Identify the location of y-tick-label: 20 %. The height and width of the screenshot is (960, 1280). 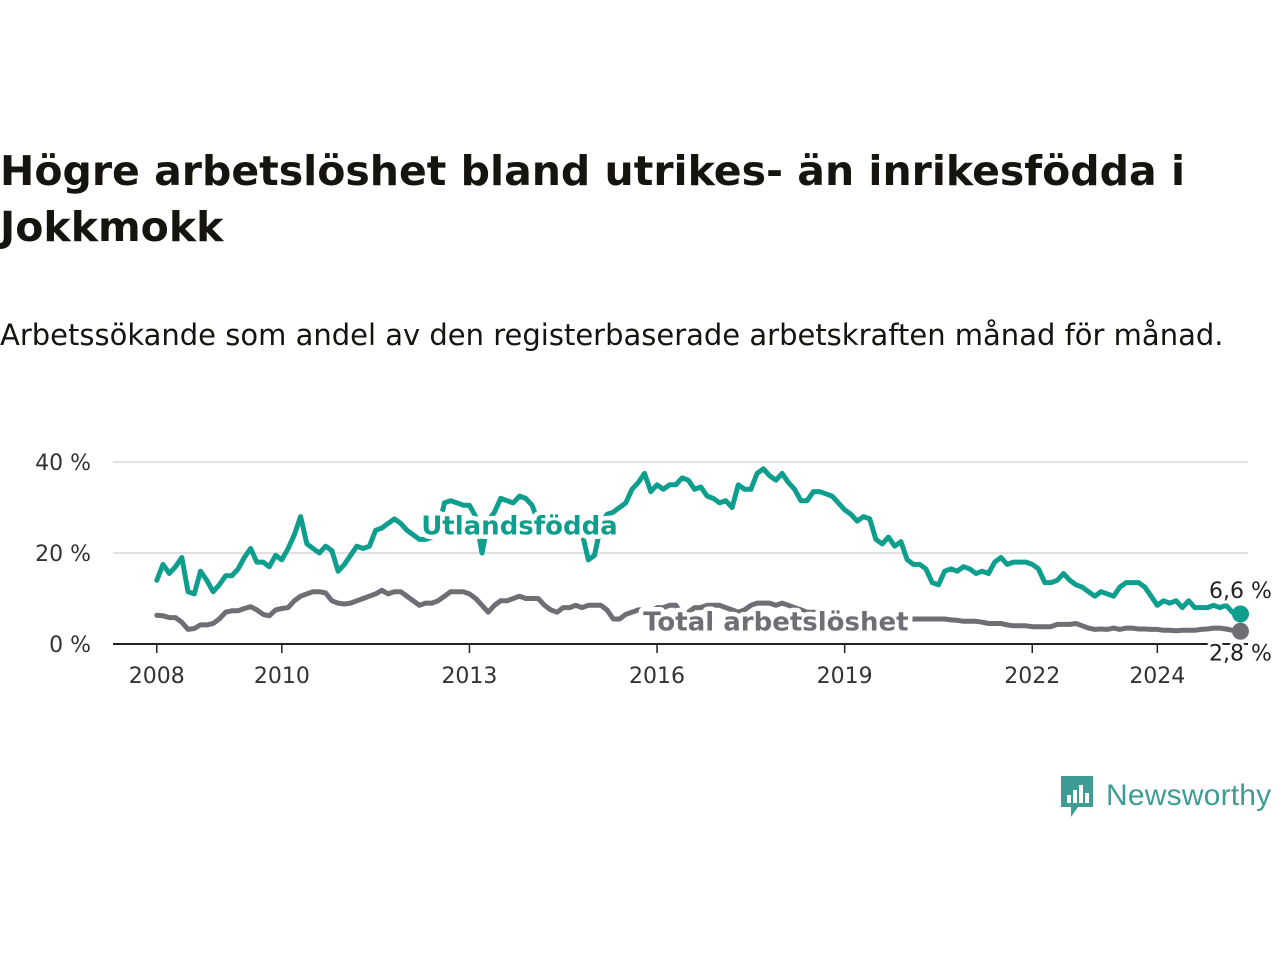
(63, 554).